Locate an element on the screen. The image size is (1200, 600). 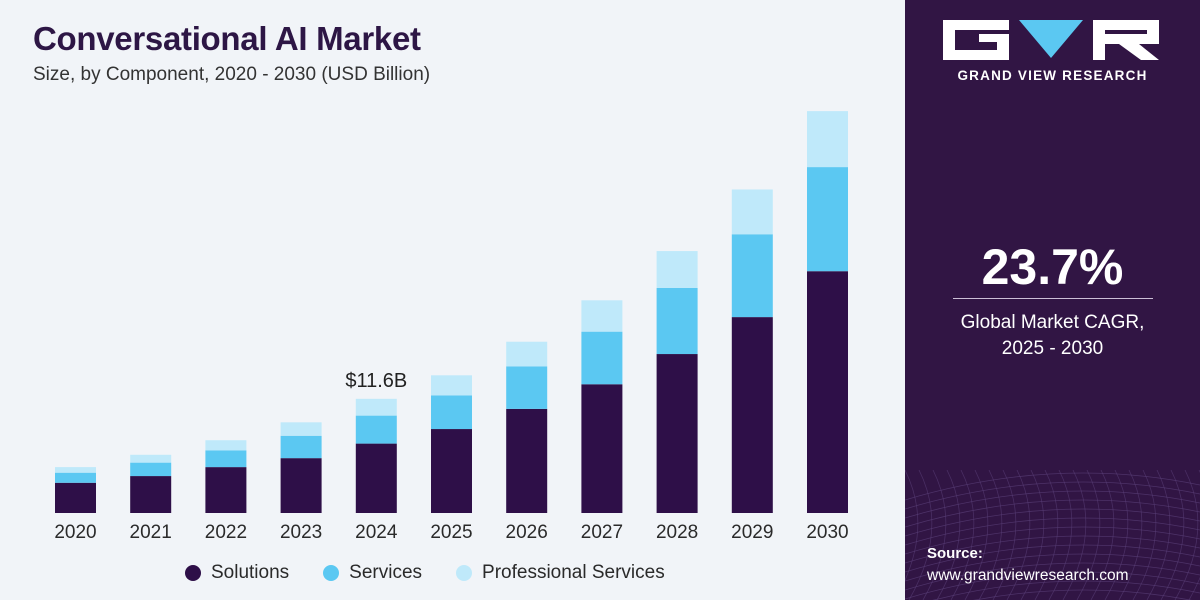
bar-professional-services-2020 is located at coordinates (75, 470).